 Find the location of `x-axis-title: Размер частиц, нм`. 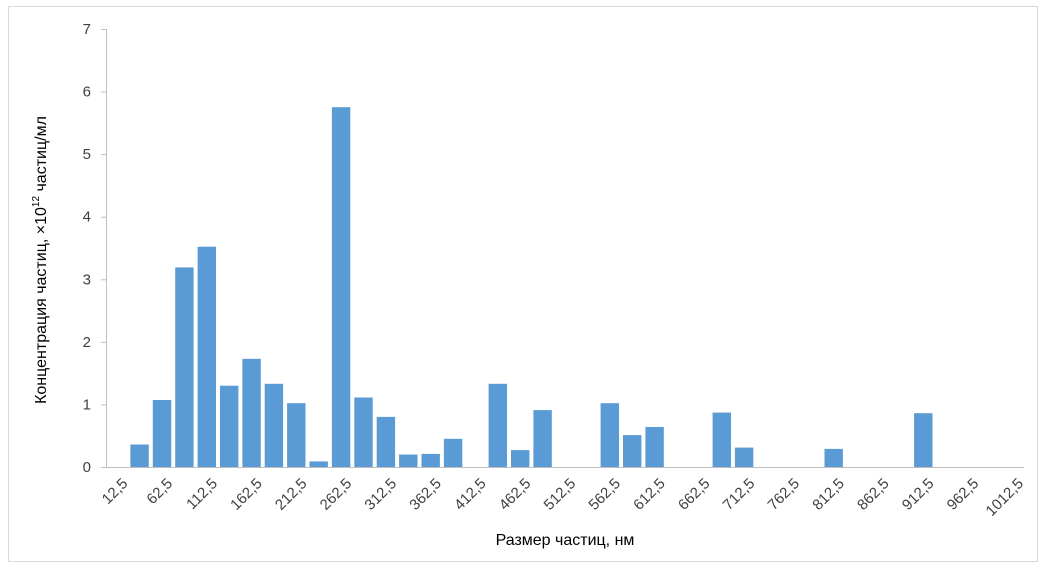

x-axis-title: Размер частиц, нм is located at coordinates (565, 540).